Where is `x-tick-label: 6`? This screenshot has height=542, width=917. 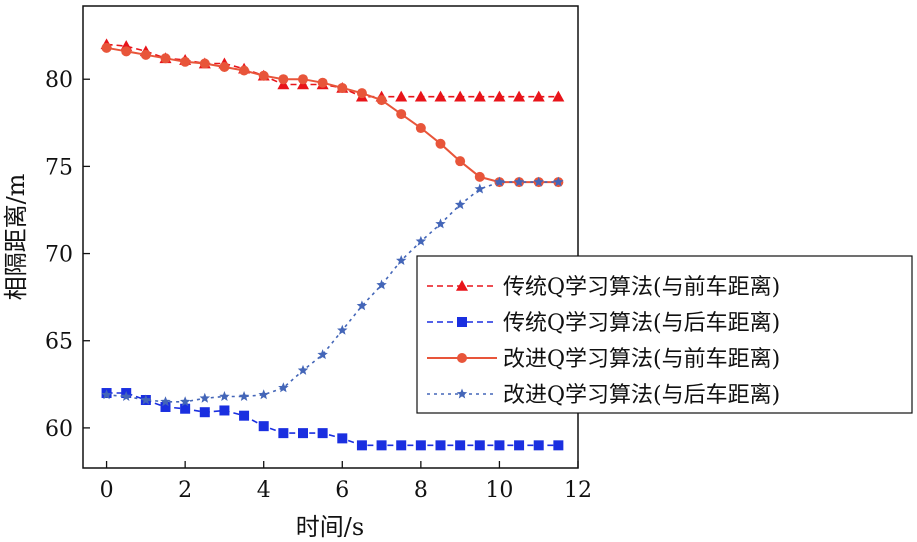 x-tick-label: 6 is located at coordinates (342, 490).